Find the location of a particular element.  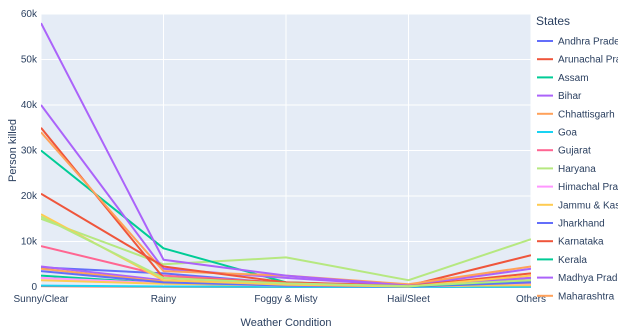

legend-label: Gujarat is located at coordinates (574, 151).